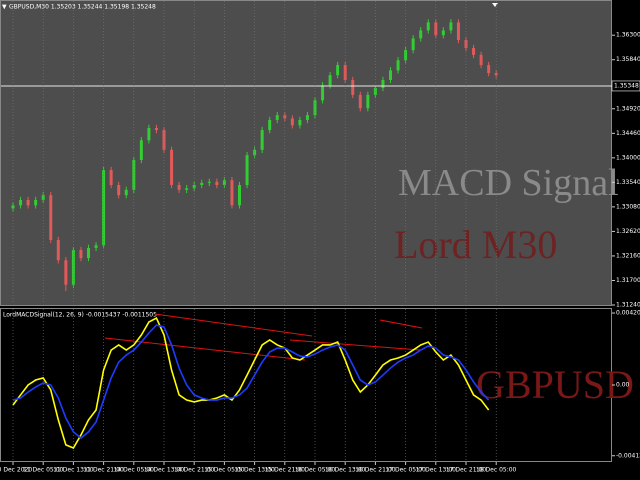 This screenshot has height=480, width=640. I want to click on x-tick-label: 11 Dec 21:00, so click(103, 470).